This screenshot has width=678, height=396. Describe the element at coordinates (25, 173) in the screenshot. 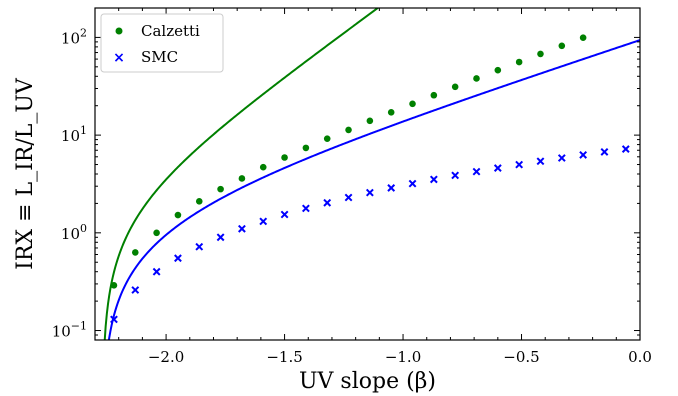

I see `y-axis-label: IRX ≡ L_IR/L_UV` at that location.